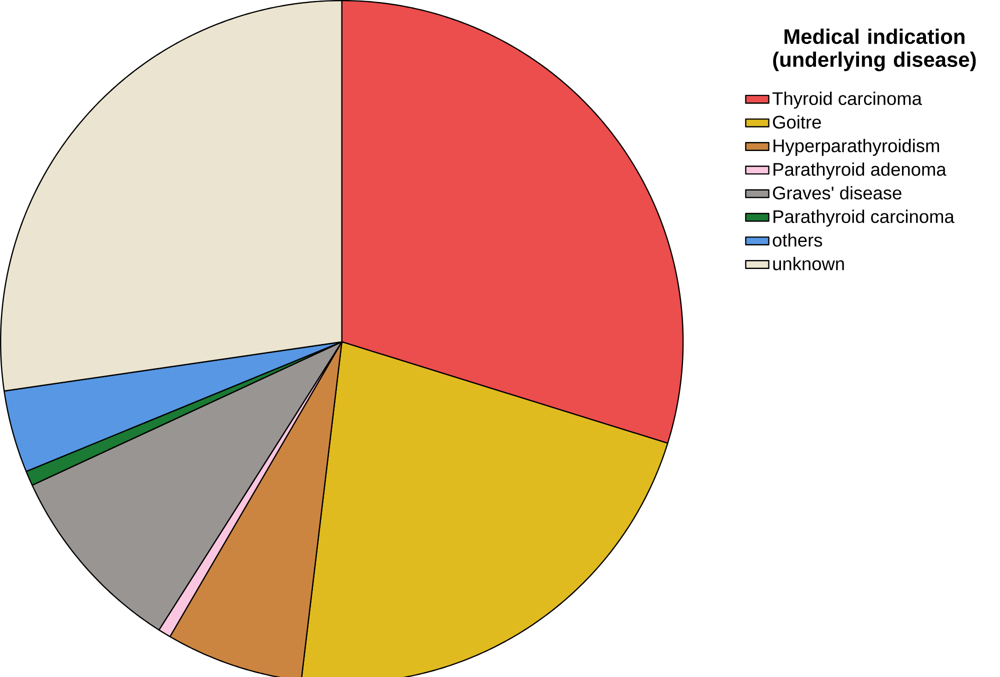 The height and width of the screenshot is (677, 1000). I want to click on legend-label: Goitre, so click(796, 122).